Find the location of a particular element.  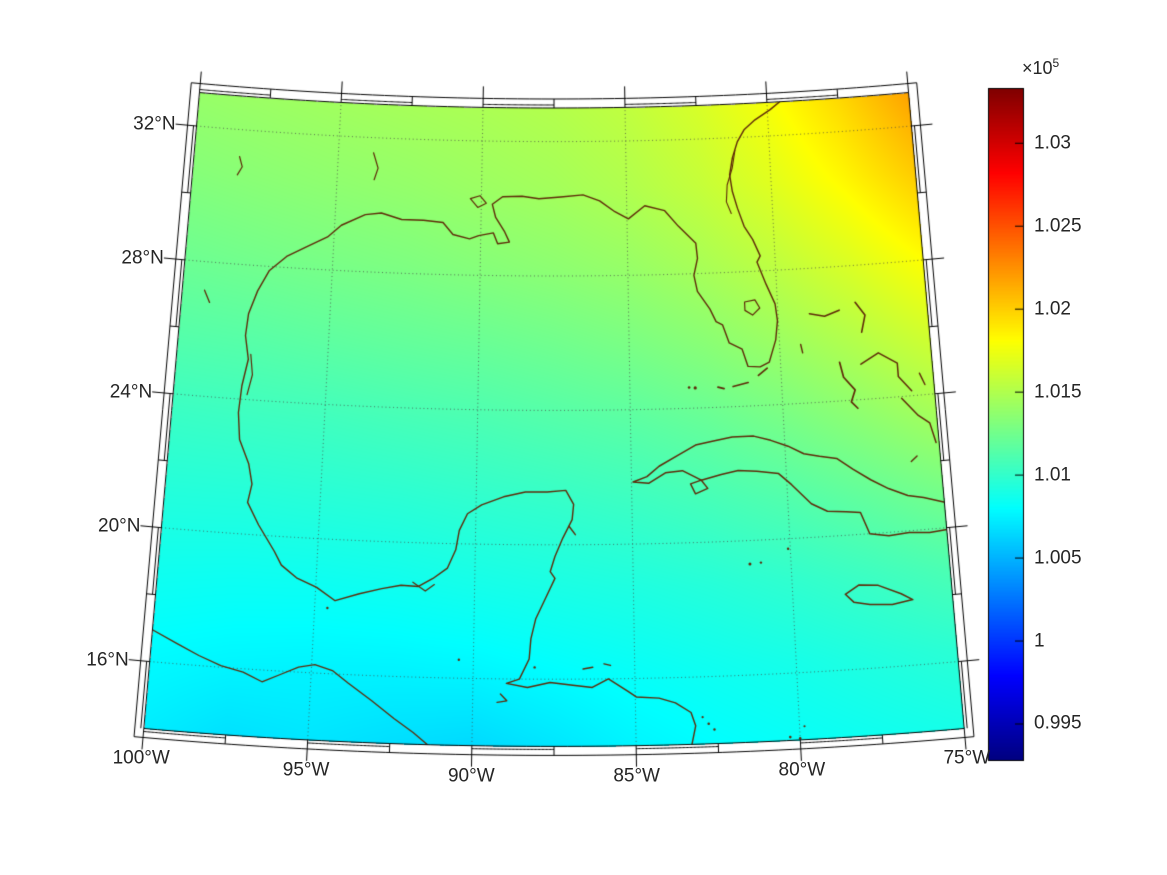

colorbar is located at coordinates (1008, 424).